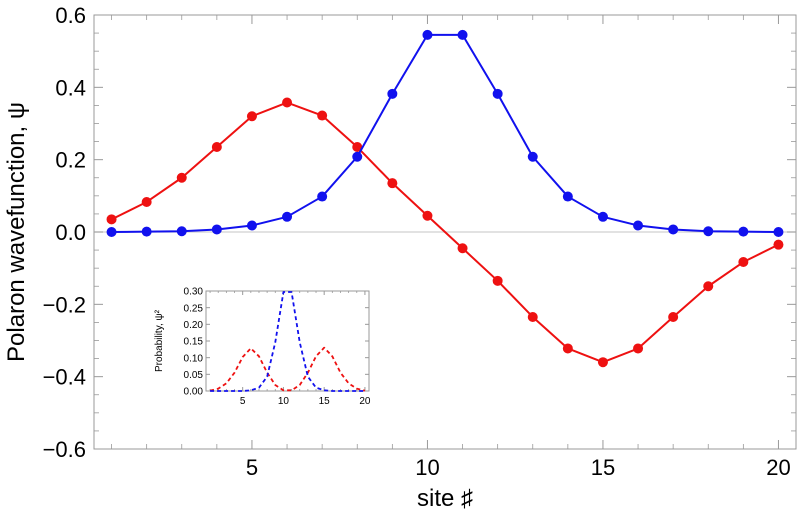  What do you see at coordinates (778, 467) in the screenshot?
I see `main-x-tick-label: 20` at bounding box center [778, 467].